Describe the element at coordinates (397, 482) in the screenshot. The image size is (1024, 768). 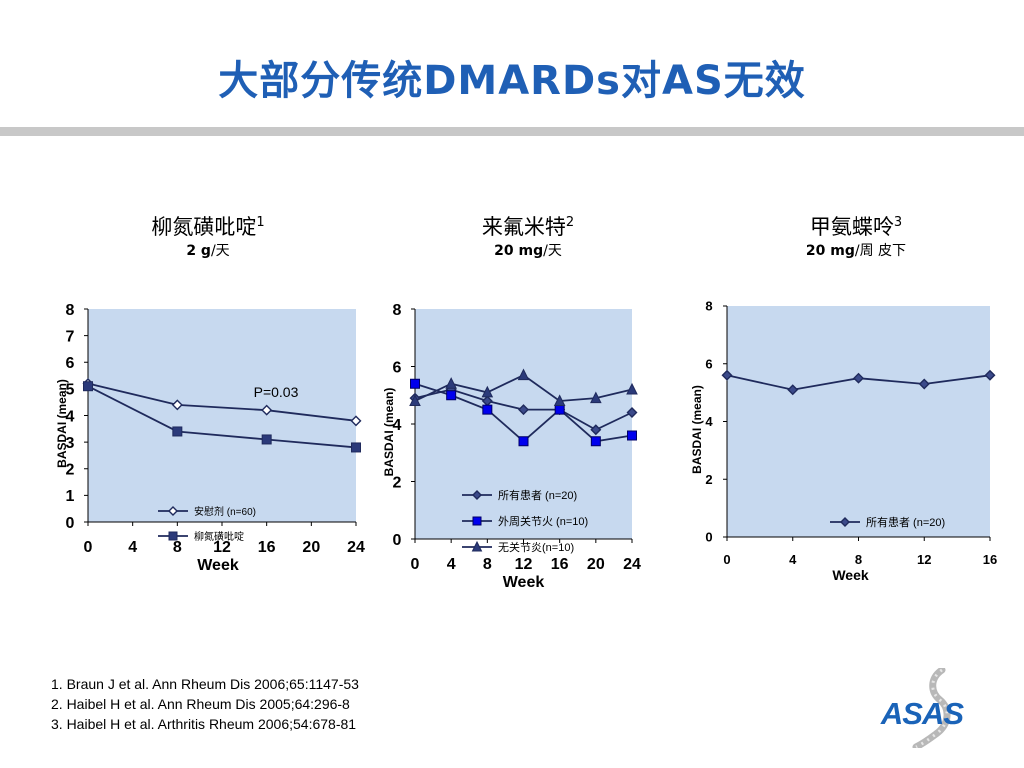
I see `chart-2-y-tick-label: 2` at that location.